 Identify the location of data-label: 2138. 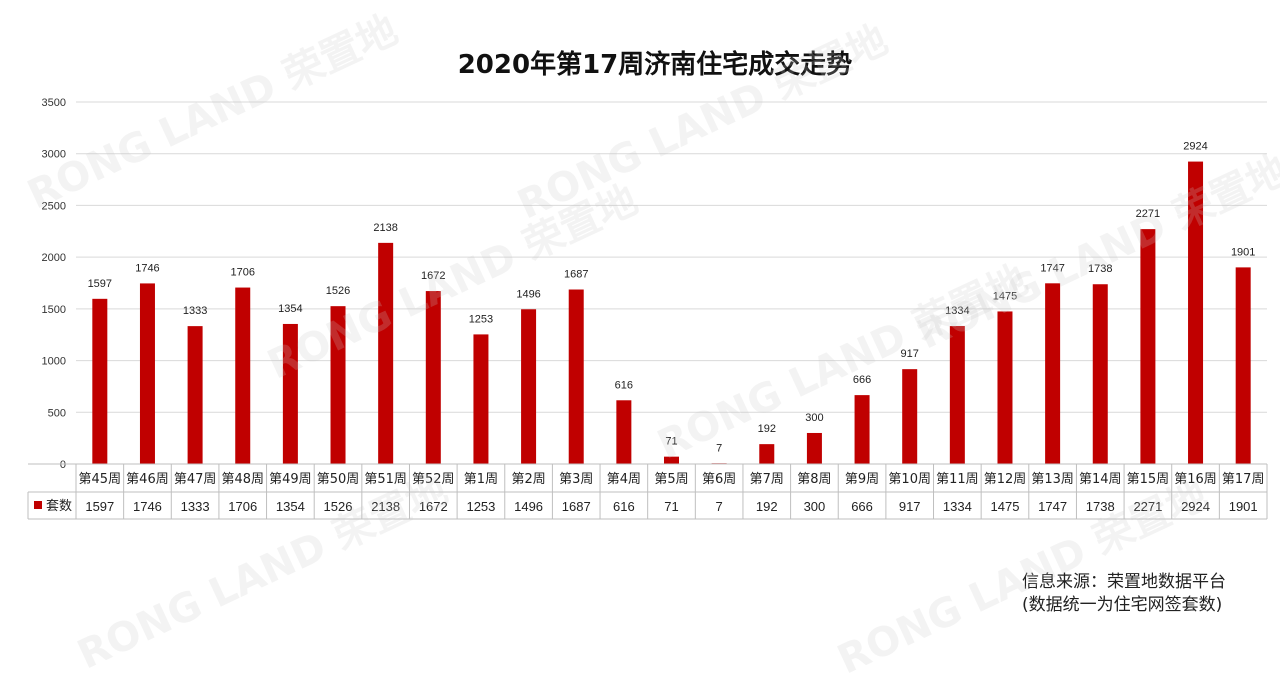
(385, 228).